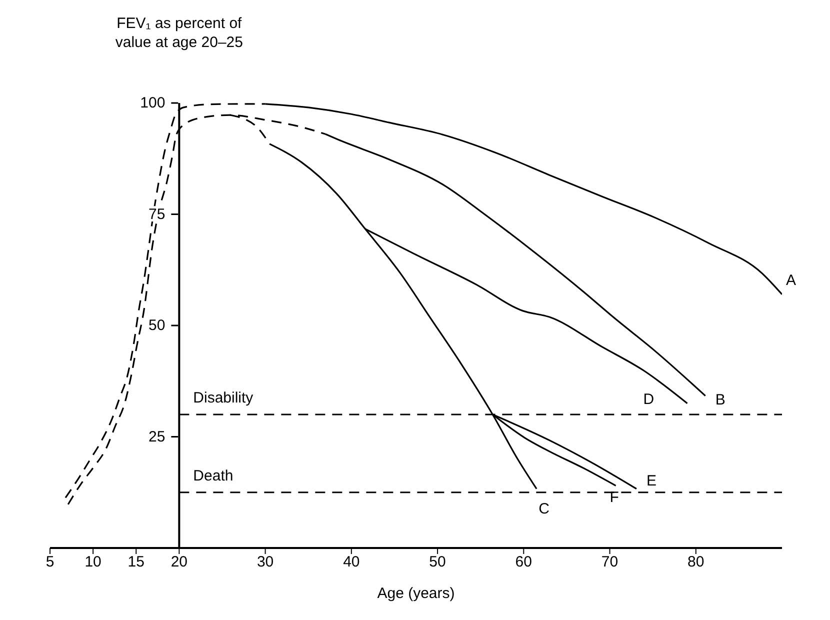  What do you see at coordinates (153, 103) in the screenshot?
I see `y-tick-label: 100` at bounding box center [153, 103].